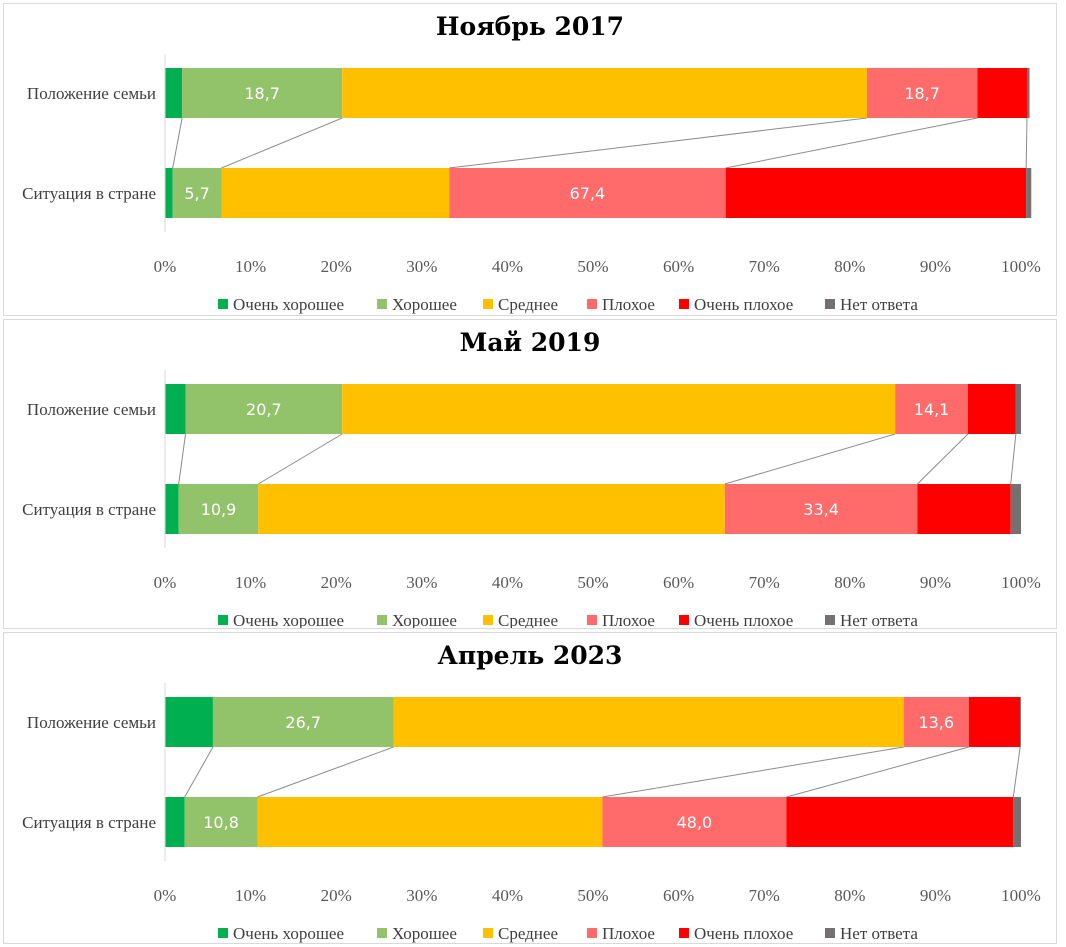 This screenshot has height=947, width=1066. I want to click on data-label: 10,9, so click(219, 509).